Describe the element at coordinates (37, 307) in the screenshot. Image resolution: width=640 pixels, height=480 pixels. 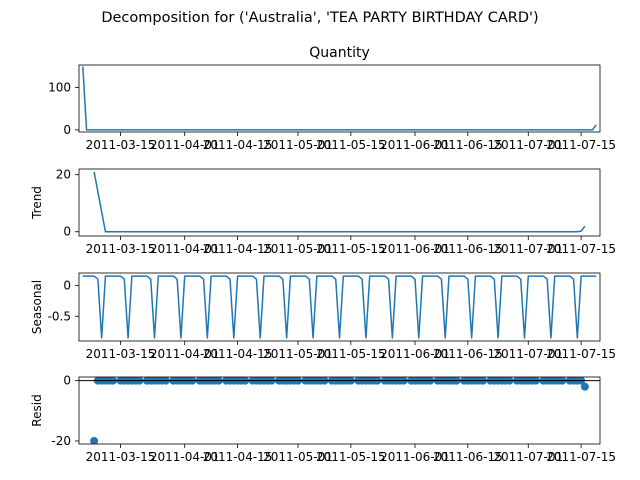
I see `seasonal-ylabel: Seasonal` at that location.